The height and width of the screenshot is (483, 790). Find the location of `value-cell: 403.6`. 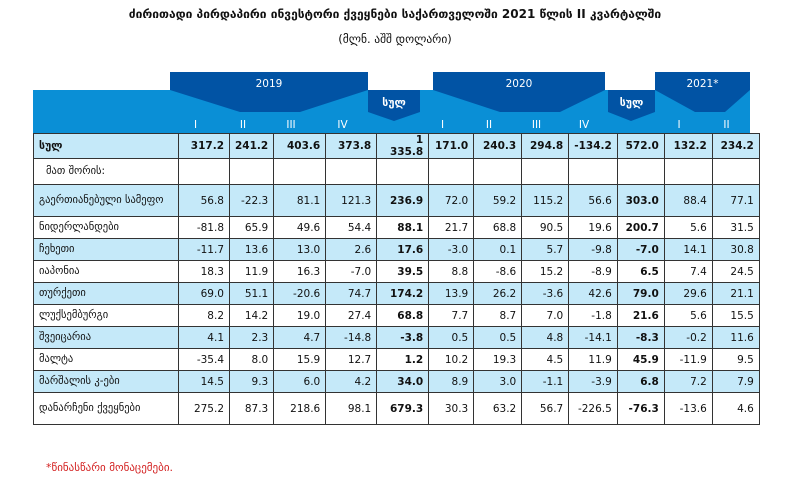

value-cell: 403.6 is located at coordinates (300, 146).